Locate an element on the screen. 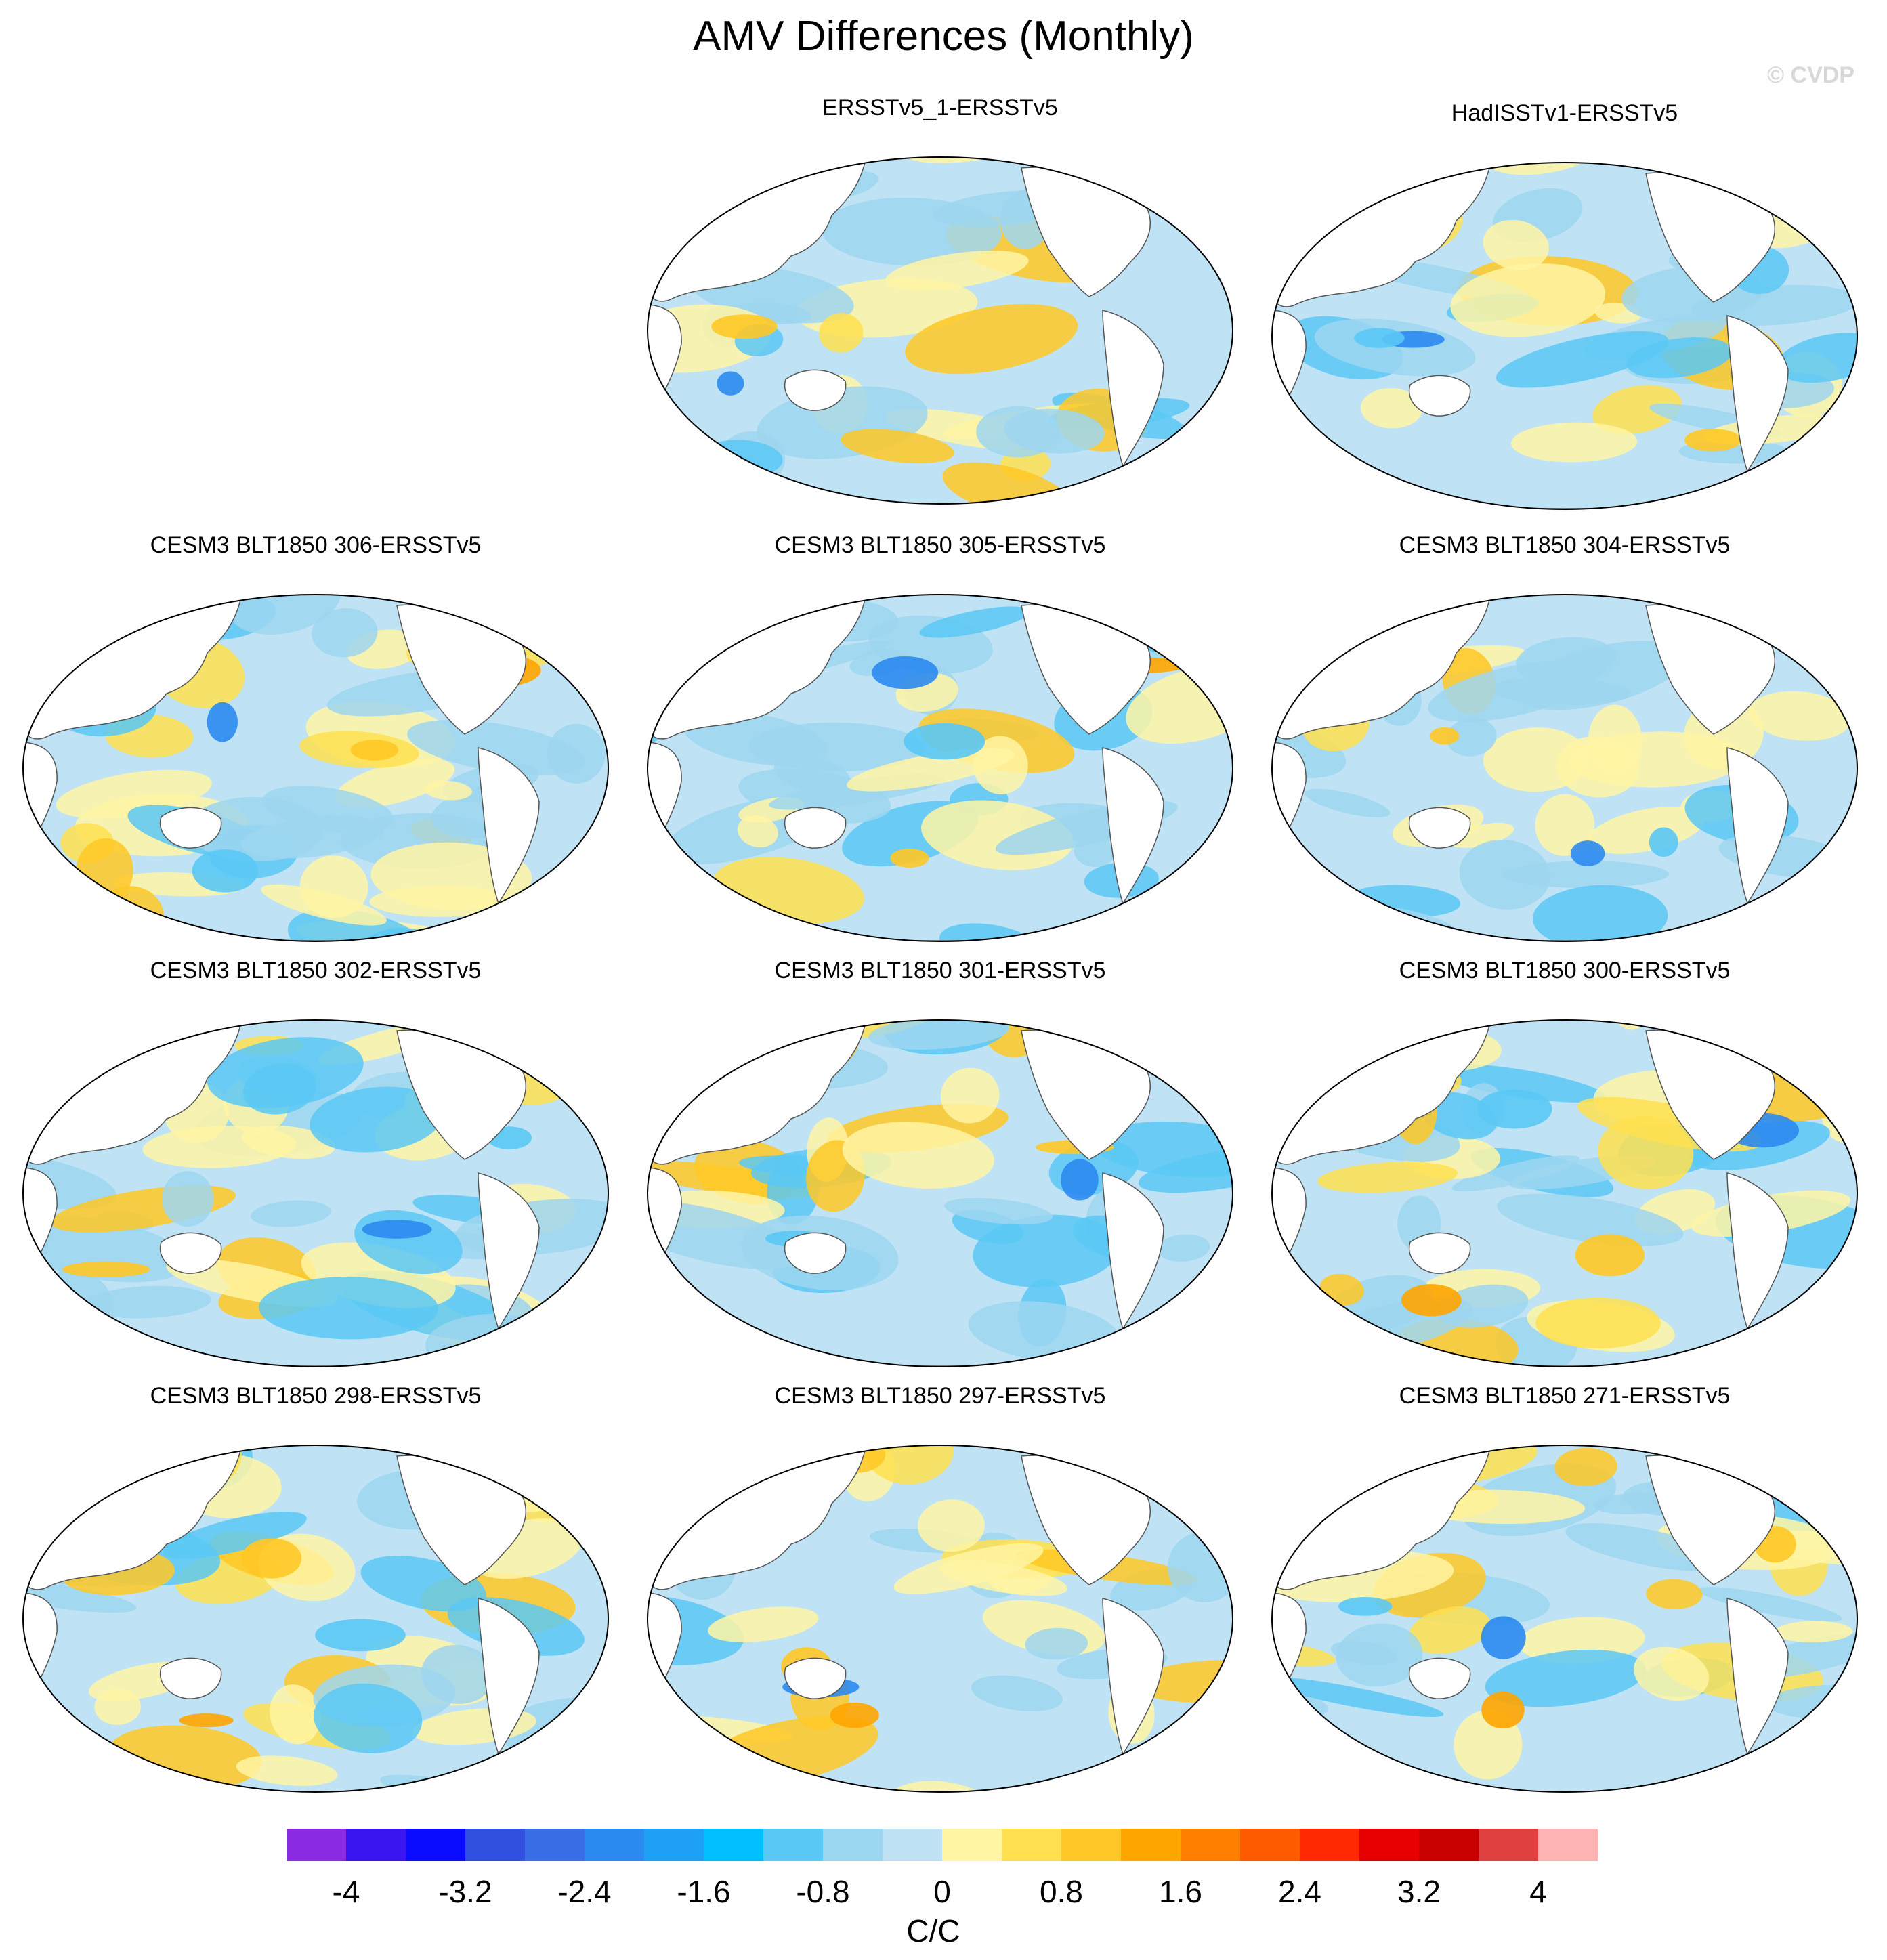  colorbar-tick-label: 0.8 is located at coordinates (1062, 1891).